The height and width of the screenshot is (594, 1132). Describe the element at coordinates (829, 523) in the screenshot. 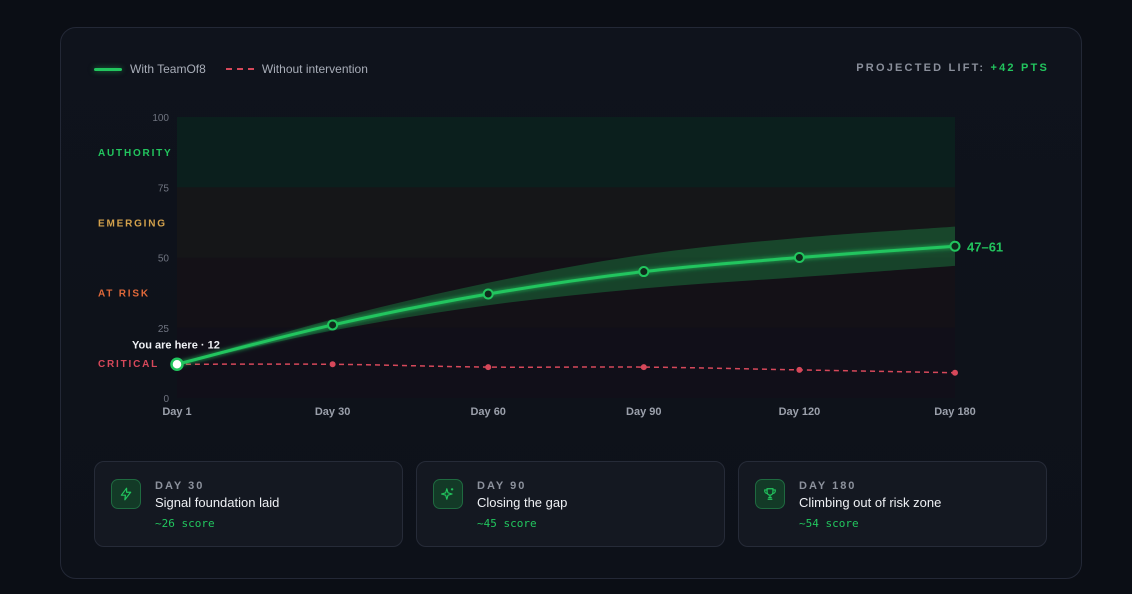

I see `milestone-score: ~54 score` at that location.